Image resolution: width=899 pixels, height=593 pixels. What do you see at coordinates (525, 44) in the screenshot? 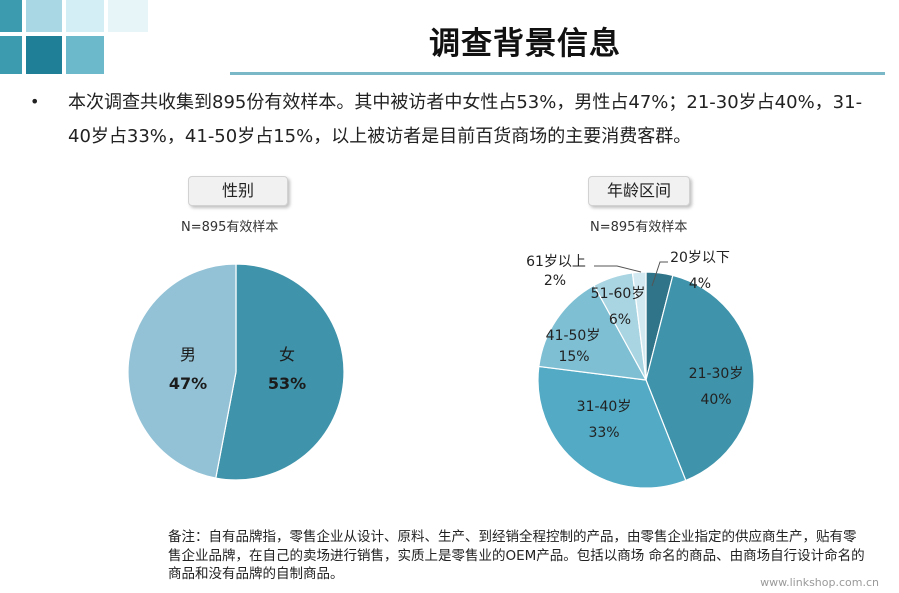
I see `page-title: 调查背景信息` at bounding box center [525, 44].